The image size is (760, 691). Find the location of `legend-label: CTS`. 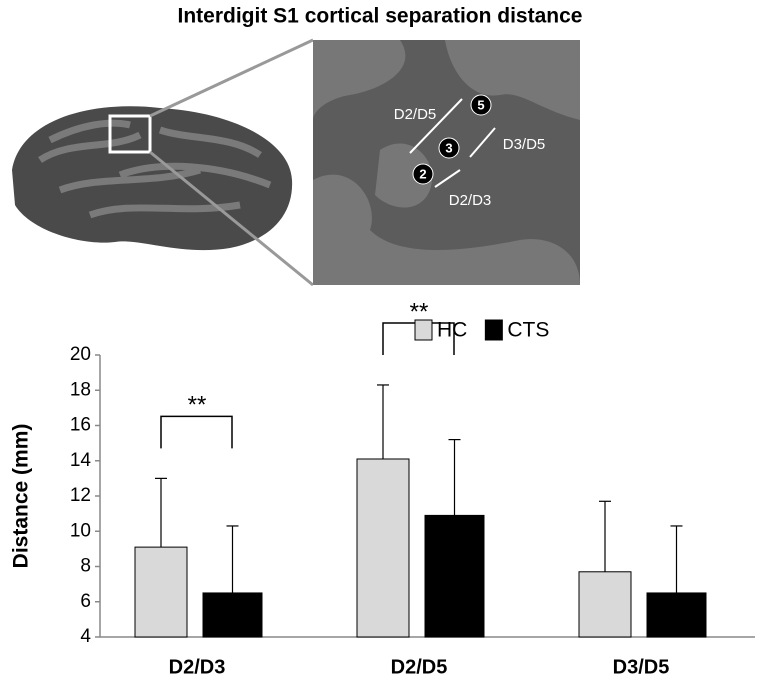

legend-label: CTS is located at coordinates (528, 330).